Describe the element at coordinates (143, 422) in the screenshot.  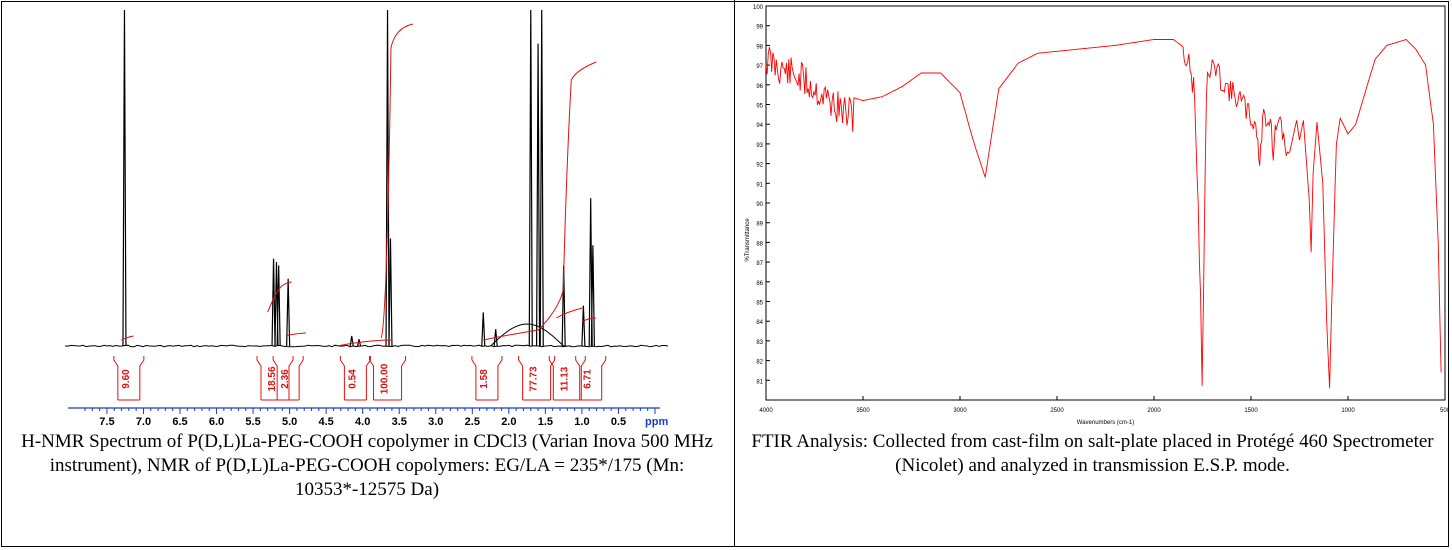
I see `nmr-x-tick-label: 7.0` at that location.